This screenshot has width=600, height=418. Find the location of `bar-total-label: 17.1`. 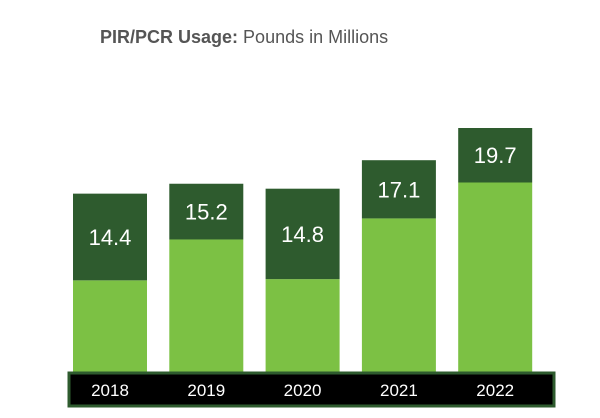

bar-total-label: 17.1 is located at coordinates (398, 189).